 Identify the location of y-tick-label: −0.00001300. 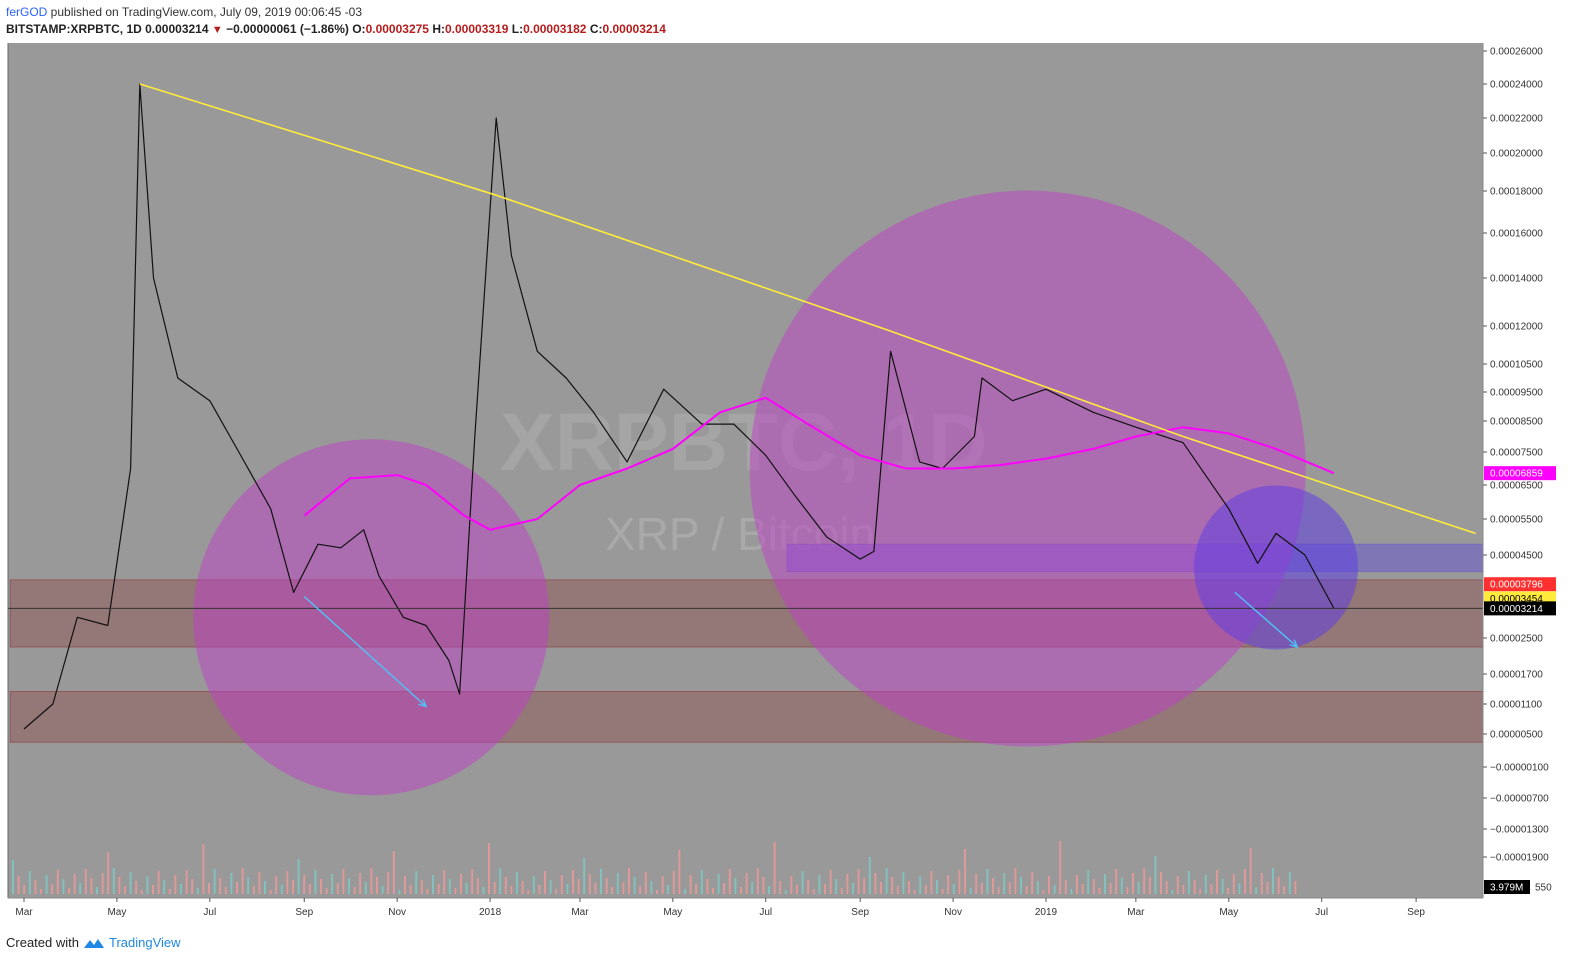
(1519, 830).